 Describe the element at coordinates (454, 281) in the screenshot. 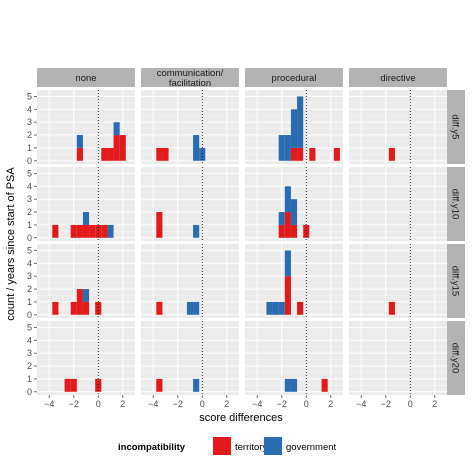

I see `row-strip-label: diff.y15` at that location.